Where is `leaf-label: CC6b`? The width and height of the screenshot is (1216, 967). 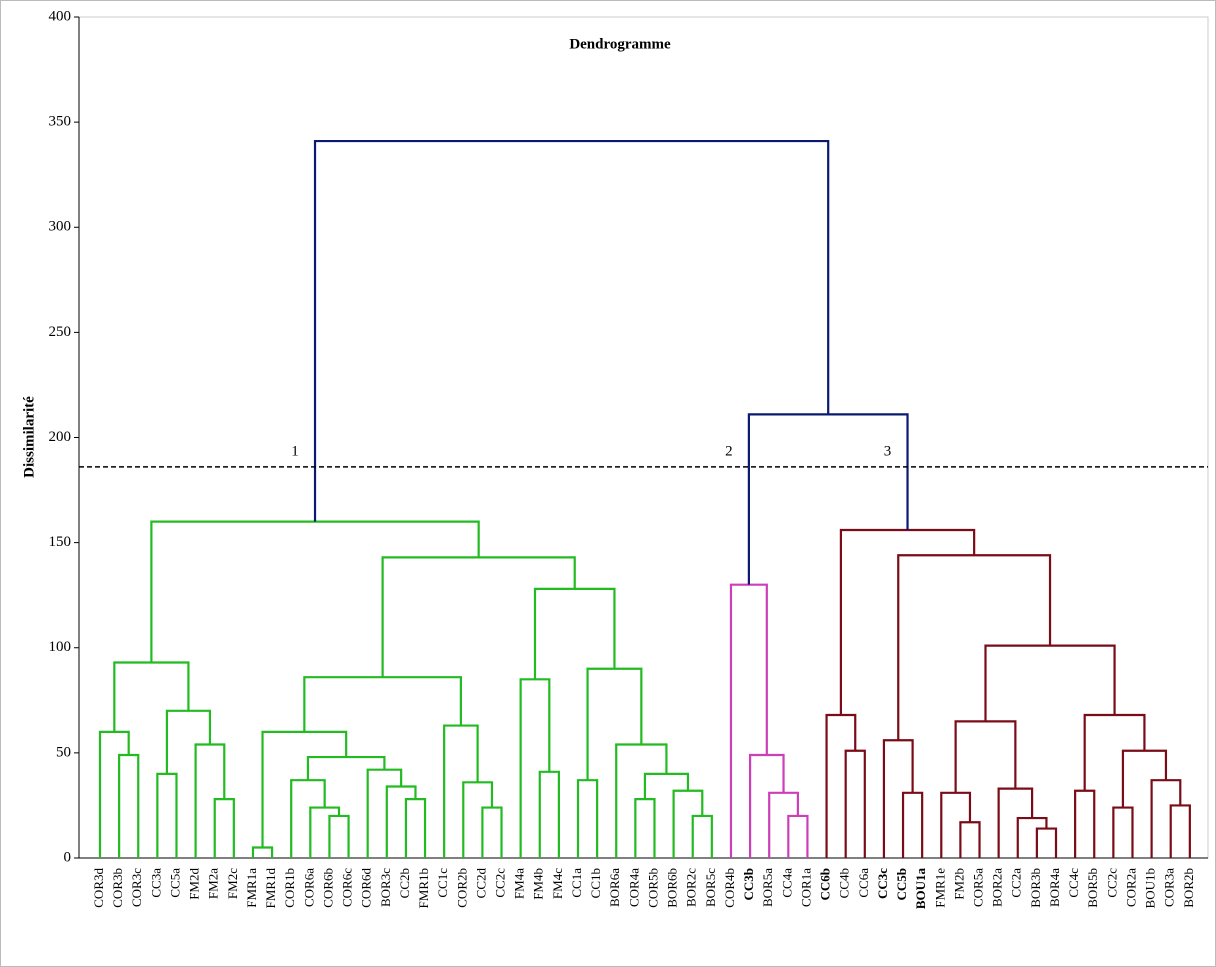
leaf-label: CC6b is located at coordinates (825, 884).